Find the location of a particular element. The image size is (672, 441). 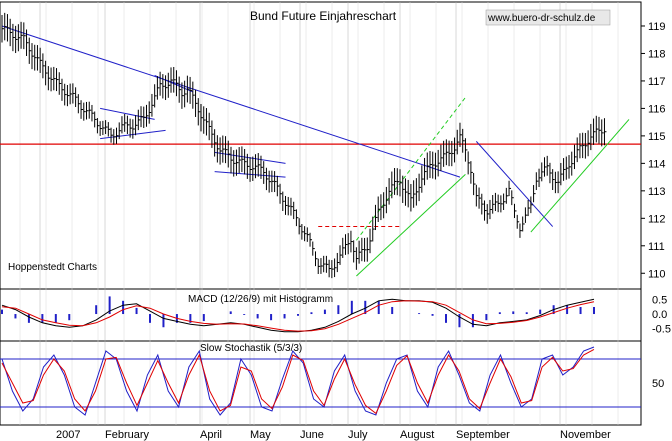

chart-title: Bund Future Einjahreschart is located at coordinates (323, 16).